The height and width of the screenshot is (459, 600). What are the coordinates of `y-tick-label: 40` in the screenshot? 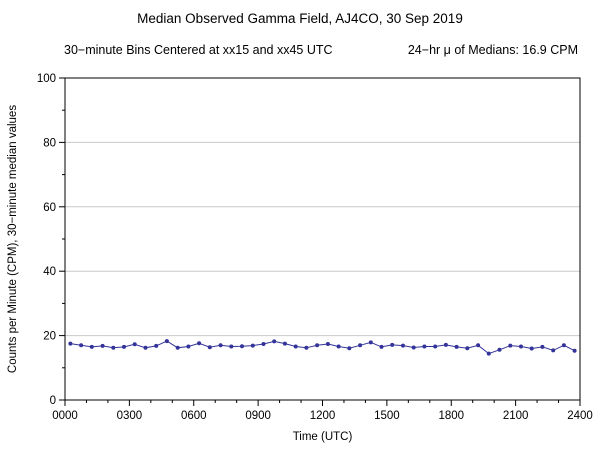 It's located at (49, 272).